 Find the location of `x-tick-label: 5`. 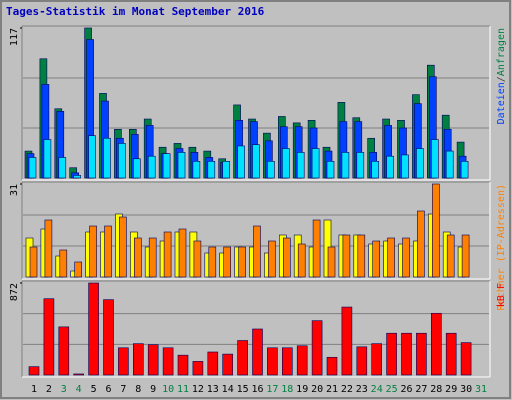

x-tick-label: 5 is located at coordinates (94, 389).